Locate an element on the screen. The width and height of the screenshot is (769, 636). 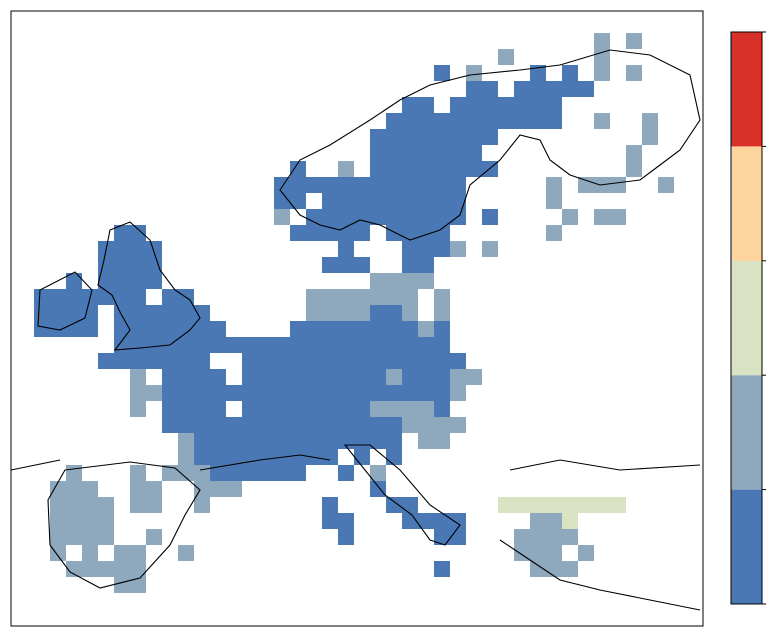
colorbar is located at coordinates (748, 318).